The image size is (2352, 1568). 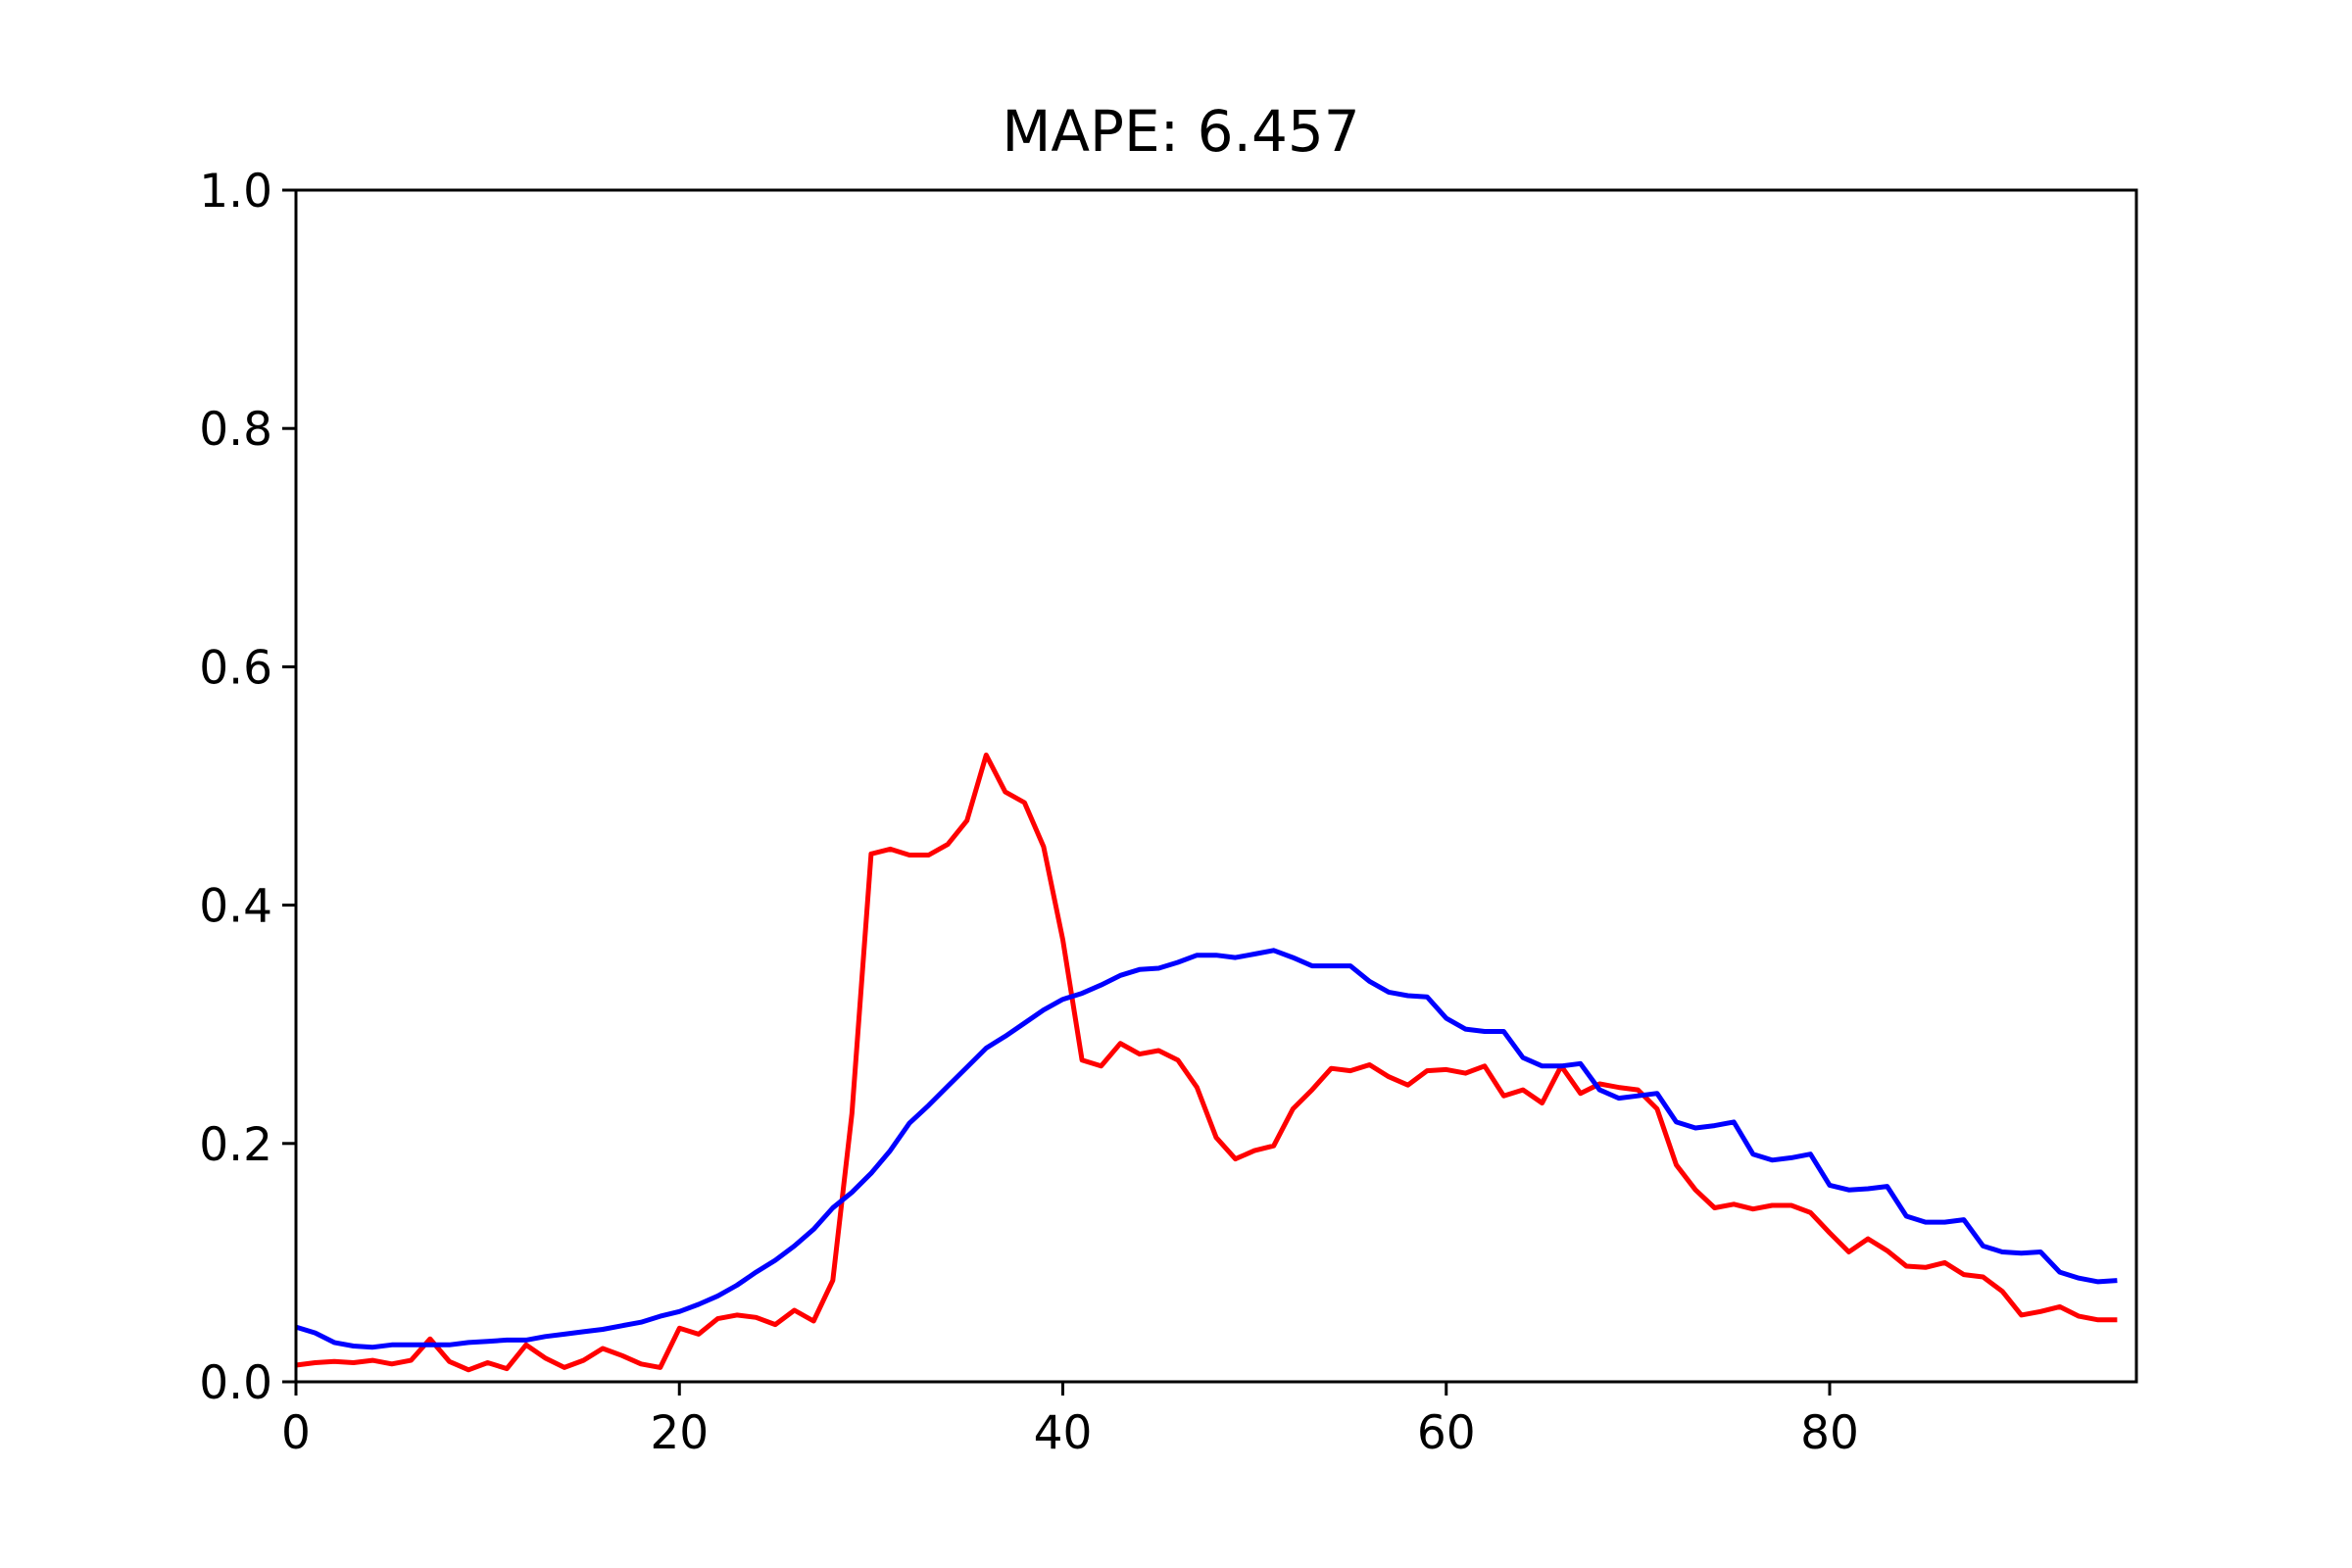 What do you see at coordinates (1446, 1433) in the screenshot?
I see `x-tick-label: 60` at bounding box center [1446, 1433].